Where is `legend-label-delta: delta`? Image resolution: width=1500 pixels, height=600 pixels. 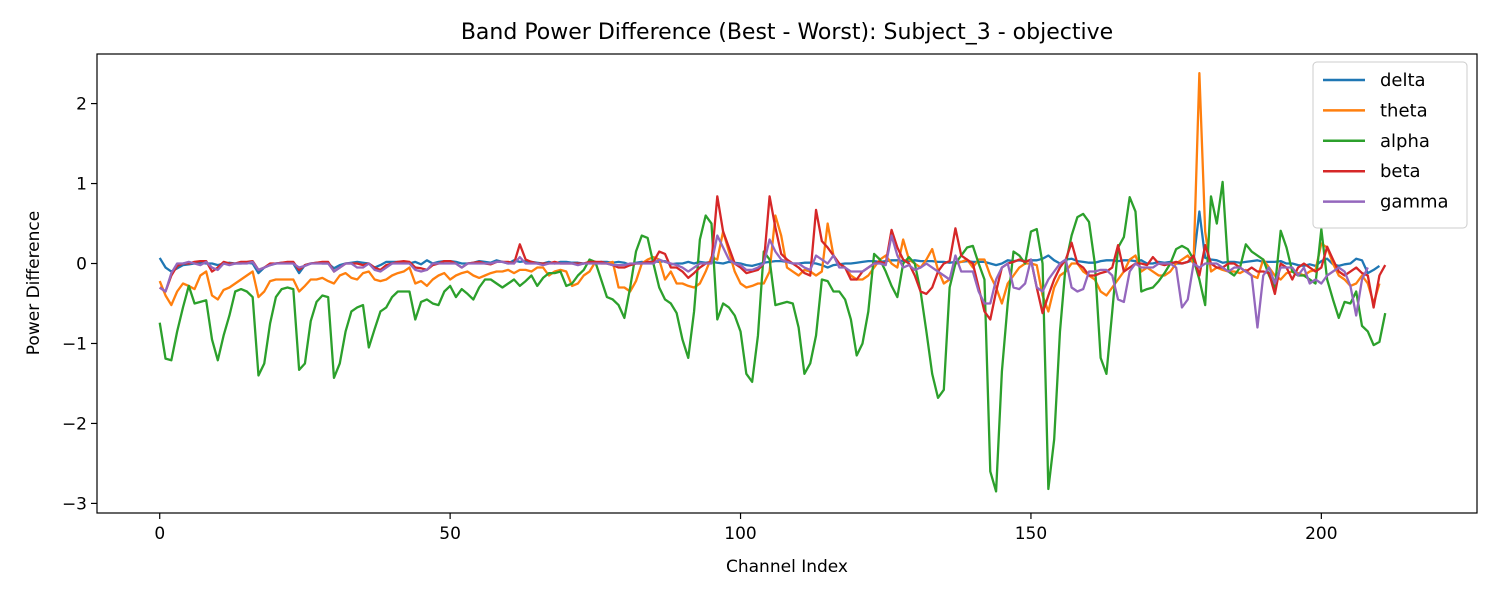 legend-label-delta: delta is located at coordinates (1403, 80).